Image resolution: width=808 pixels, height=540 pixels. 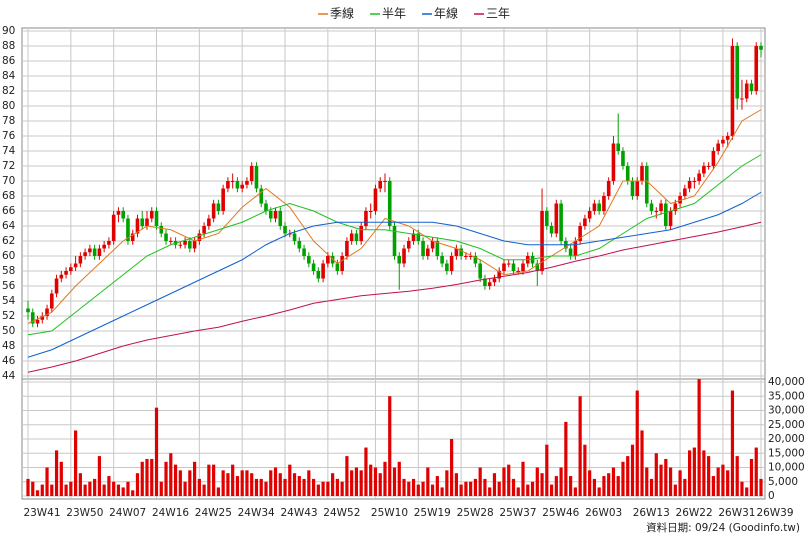 I want to click on y2-tick-label: 5,000, so click(x=783, y=482).